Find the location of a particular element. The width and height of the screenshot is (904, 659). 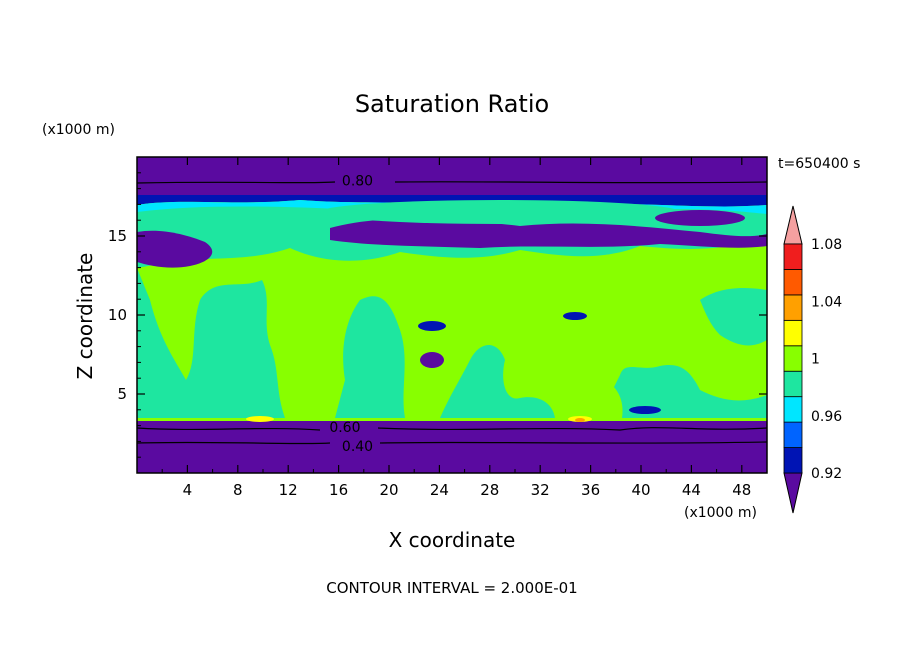

green-region-right is located at coordinates (683, 391).